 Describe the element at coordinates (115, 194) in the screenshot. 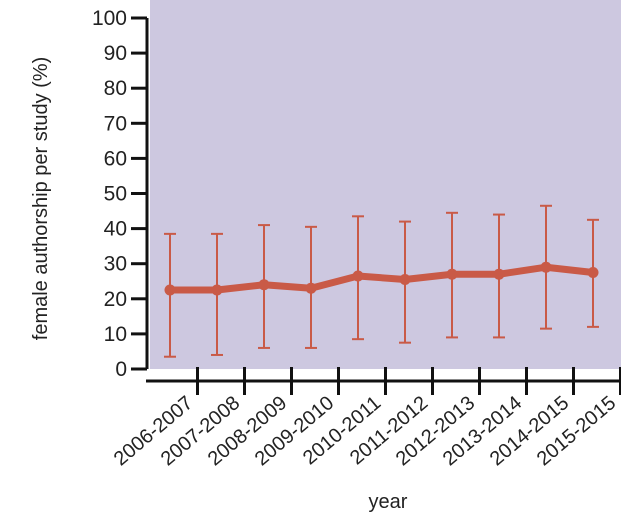

I see `y-tick-label: 50` at that location.